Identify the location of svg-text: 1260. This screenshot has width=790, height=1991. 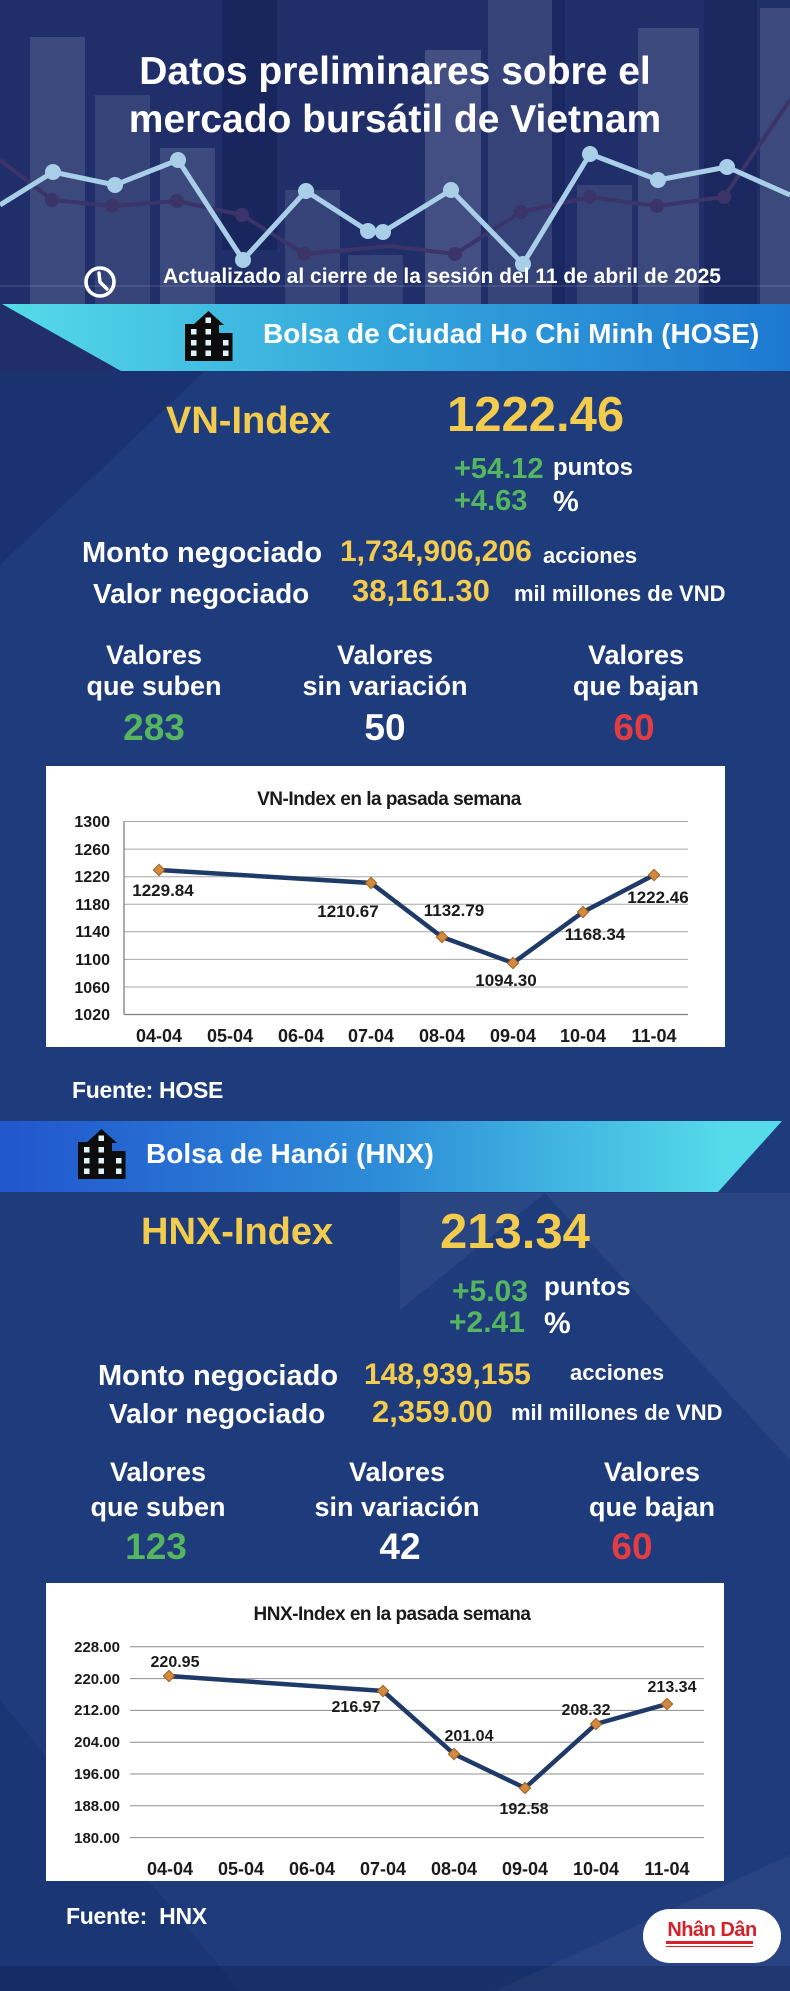
(92, 850).